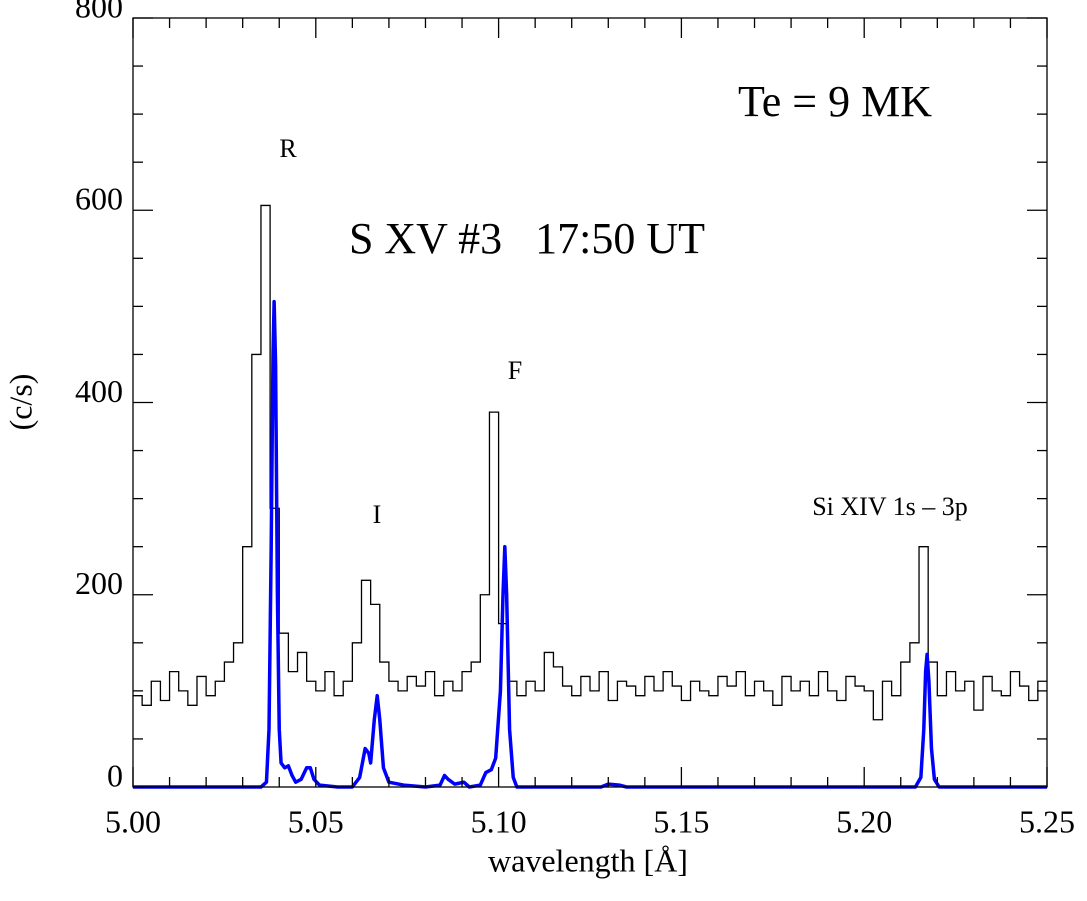 This screenshot has width=1087, height=901. What do you see at coordinates (99, 583) in the screenshot?
I see `y-tick-label: 200` at bounding box center [99, 583].